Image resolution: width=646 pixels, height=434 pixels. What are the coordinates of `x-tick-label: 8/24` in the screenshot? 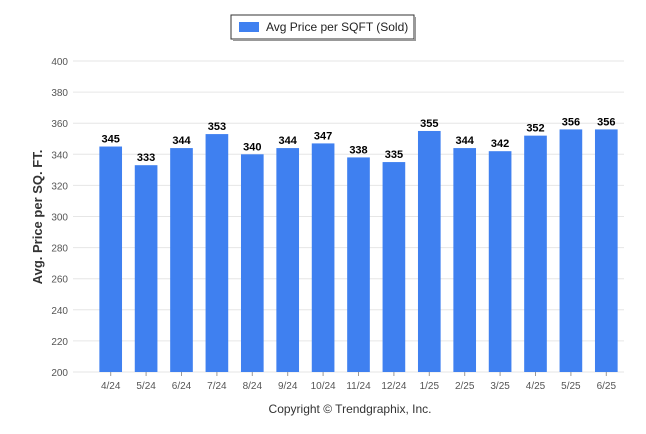 It's located at (253, 386).